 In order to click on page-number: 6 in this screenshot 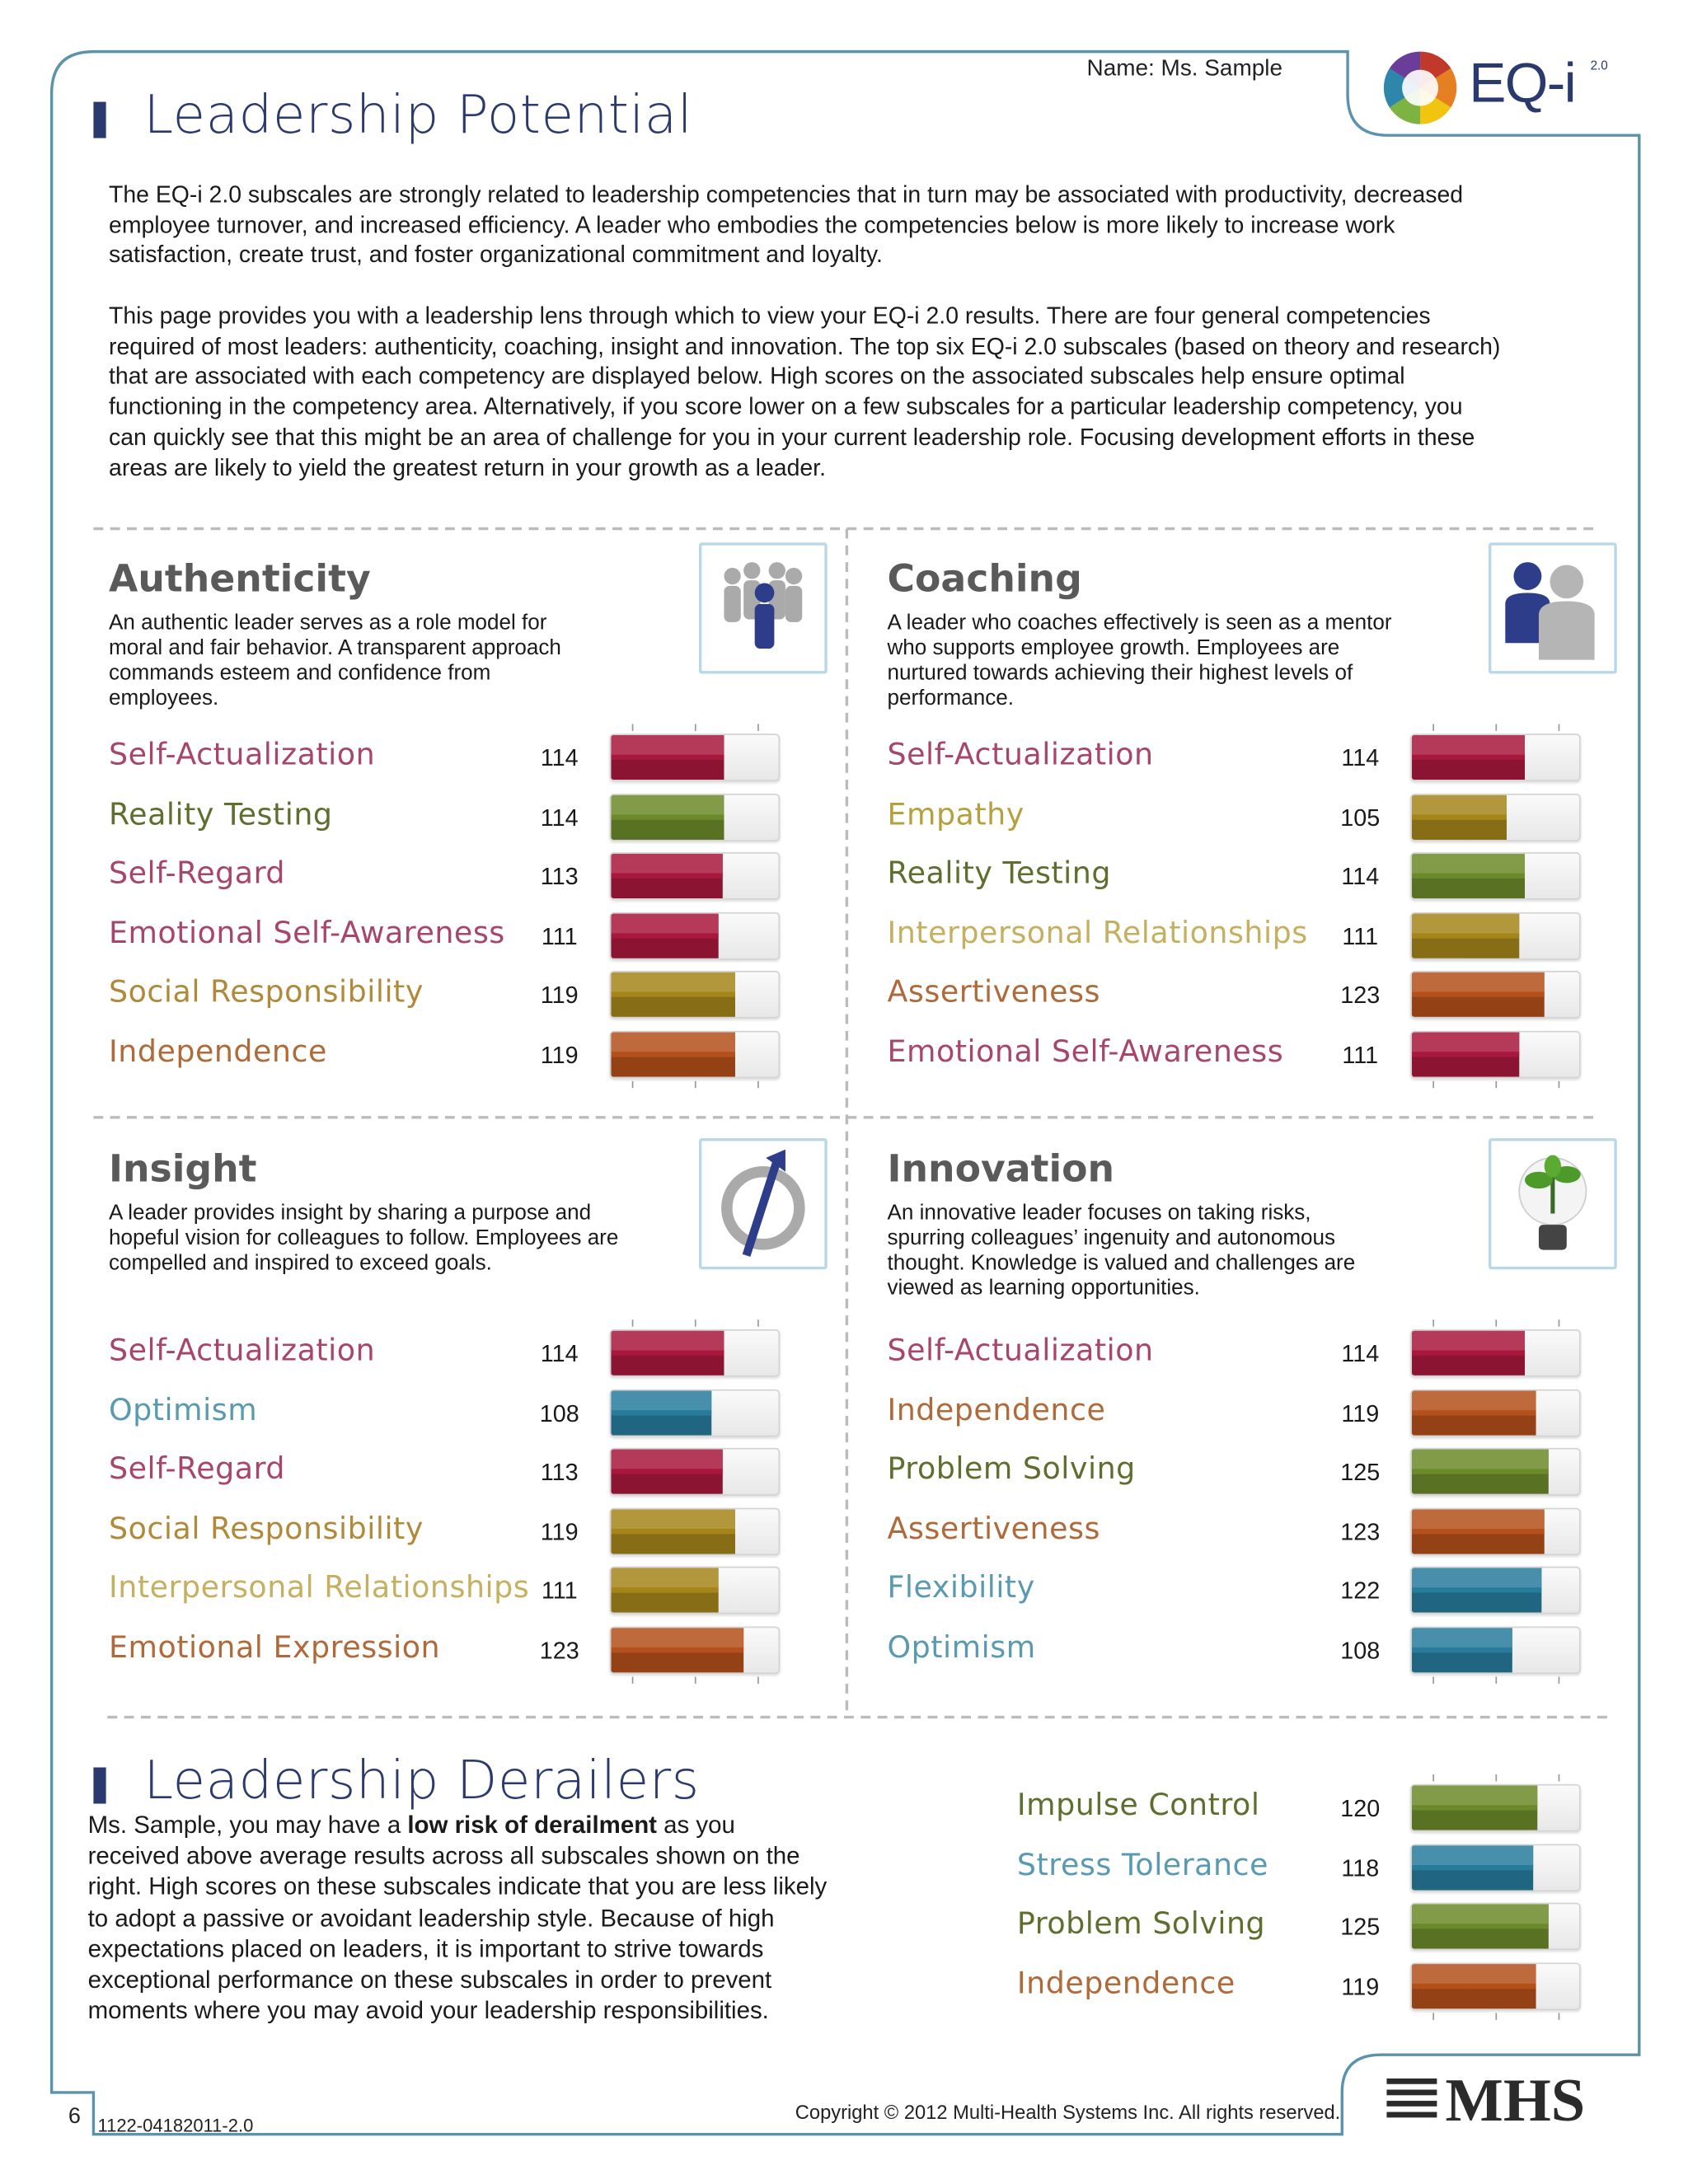, I will do `click(75, 2117)`.